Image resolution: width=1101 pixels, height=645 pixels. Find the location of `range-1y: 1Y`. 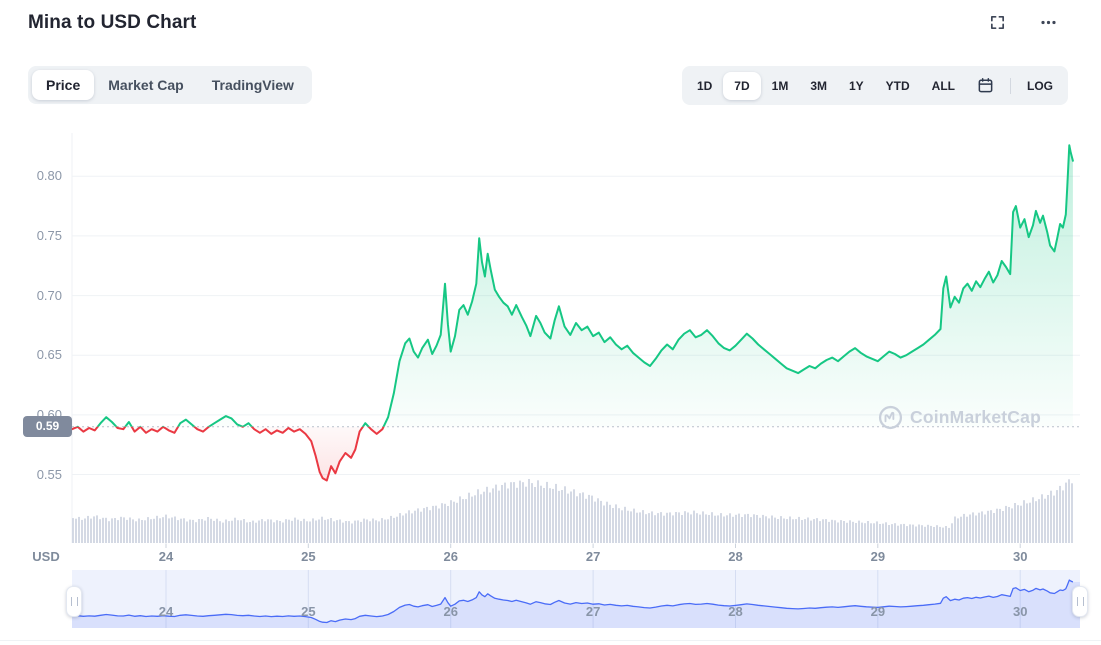

range-1y: 1Y is located at coordinates (856, 86).